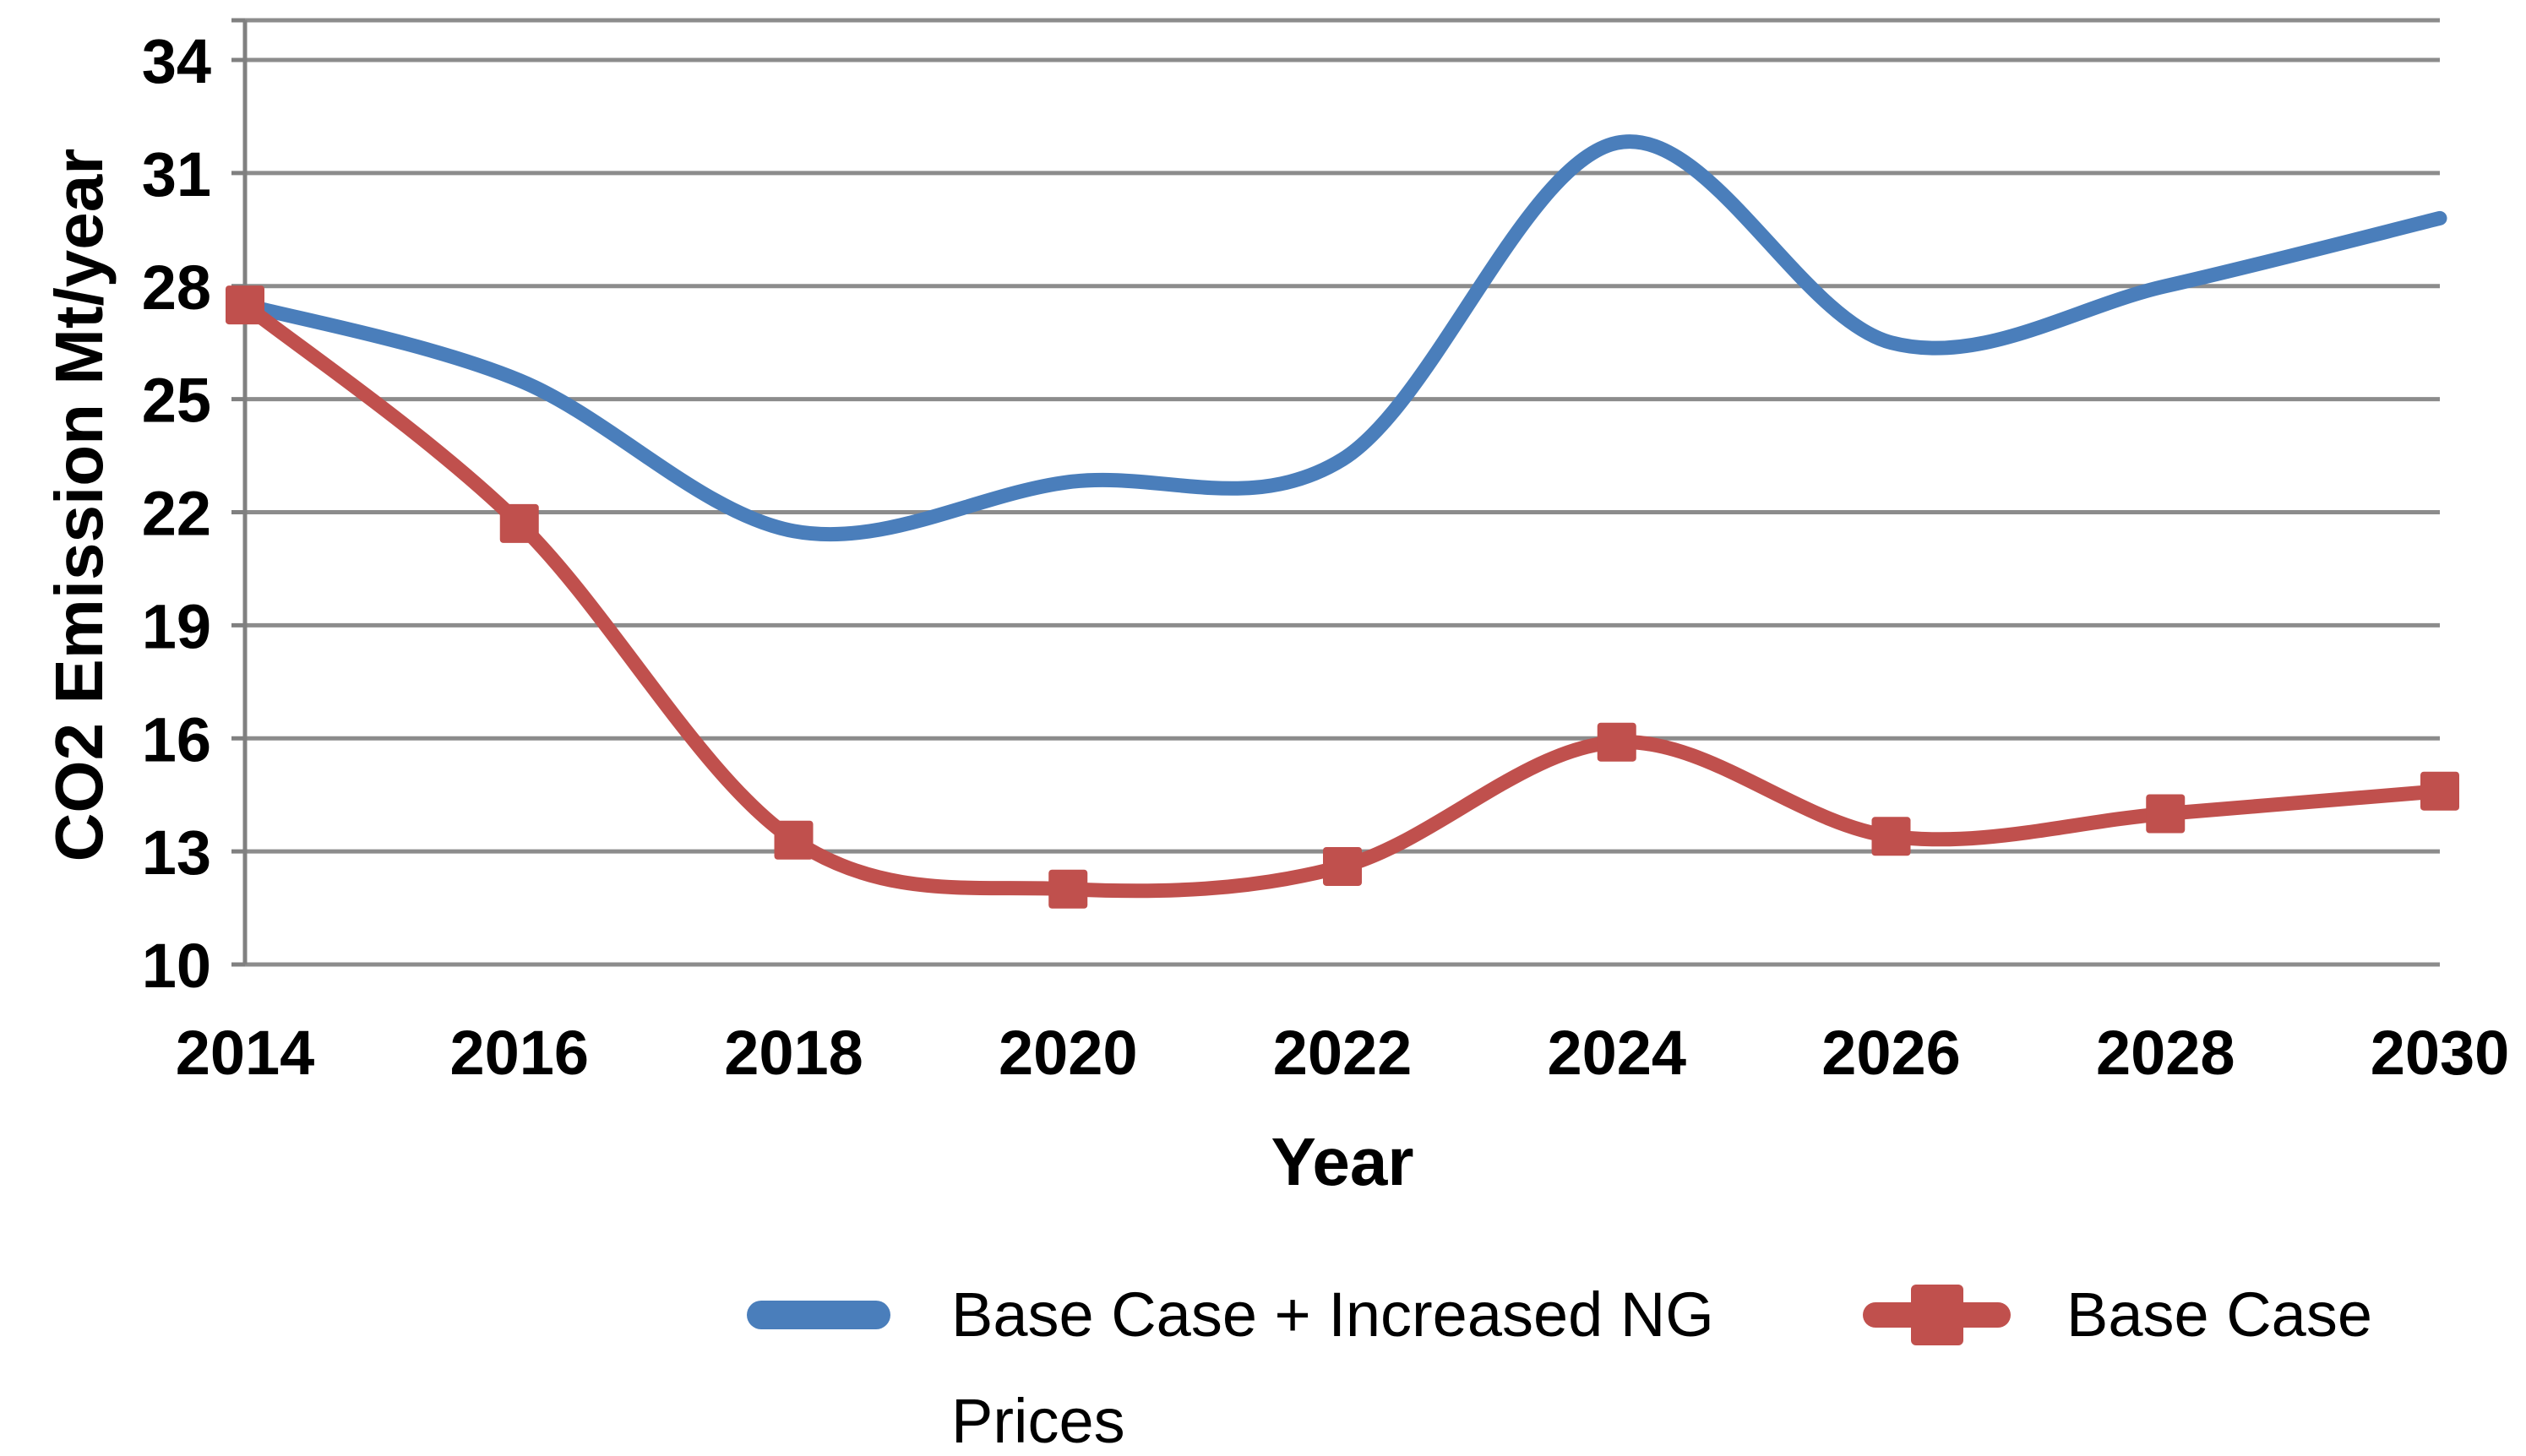 This screenshot has height=1456, width=2526. I want to click on y-tick-label-19: 19, so click(176, 626).